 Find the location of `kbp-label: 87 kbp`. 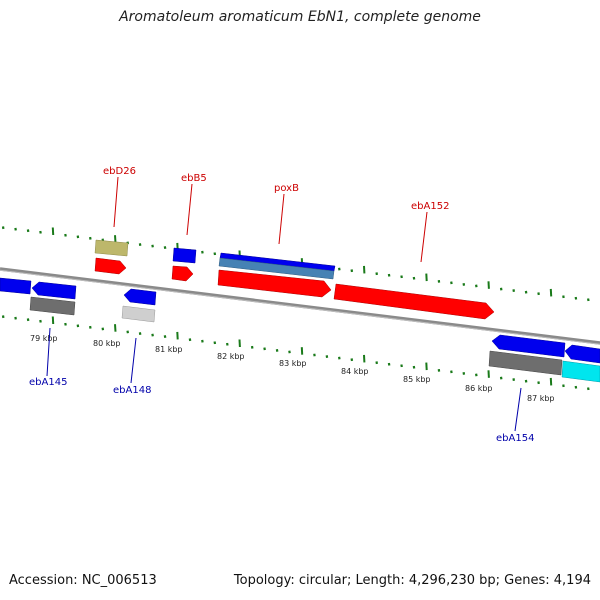

kbp-label: 87 kbp is located at coordinates (541, 398).